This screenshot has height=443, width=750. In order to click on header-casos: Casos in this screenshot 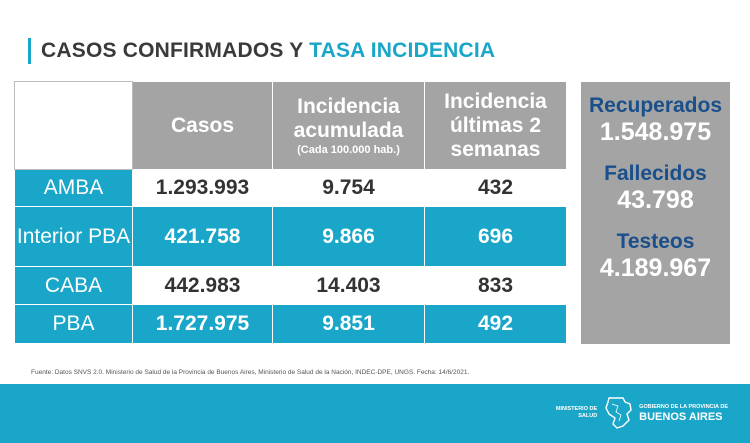, I will do `click(202, 125)`.